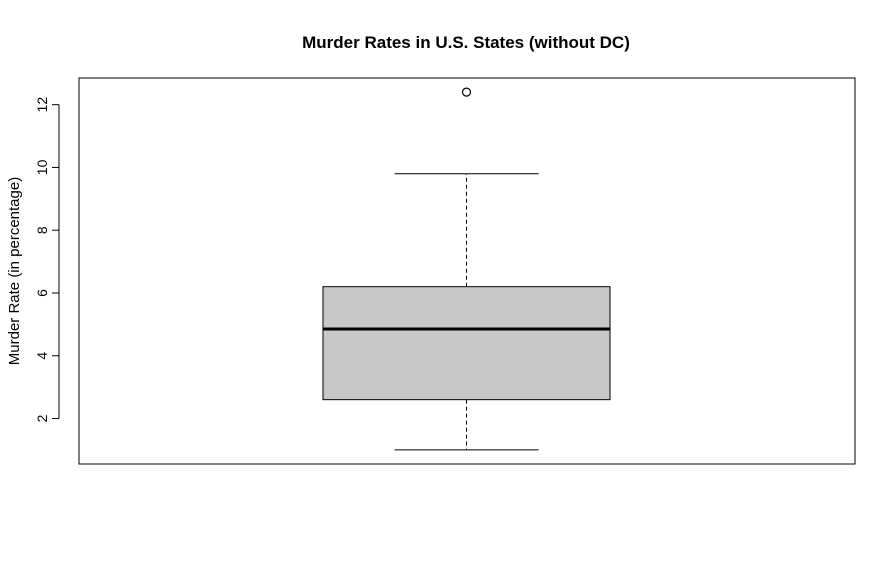 This screenshot has width=895, height=563. What do you see at coordinates (47, 259) in the screenshot?
I see `y-axis: 2 4 6 8 10 12` at bounding box center [47, 259].